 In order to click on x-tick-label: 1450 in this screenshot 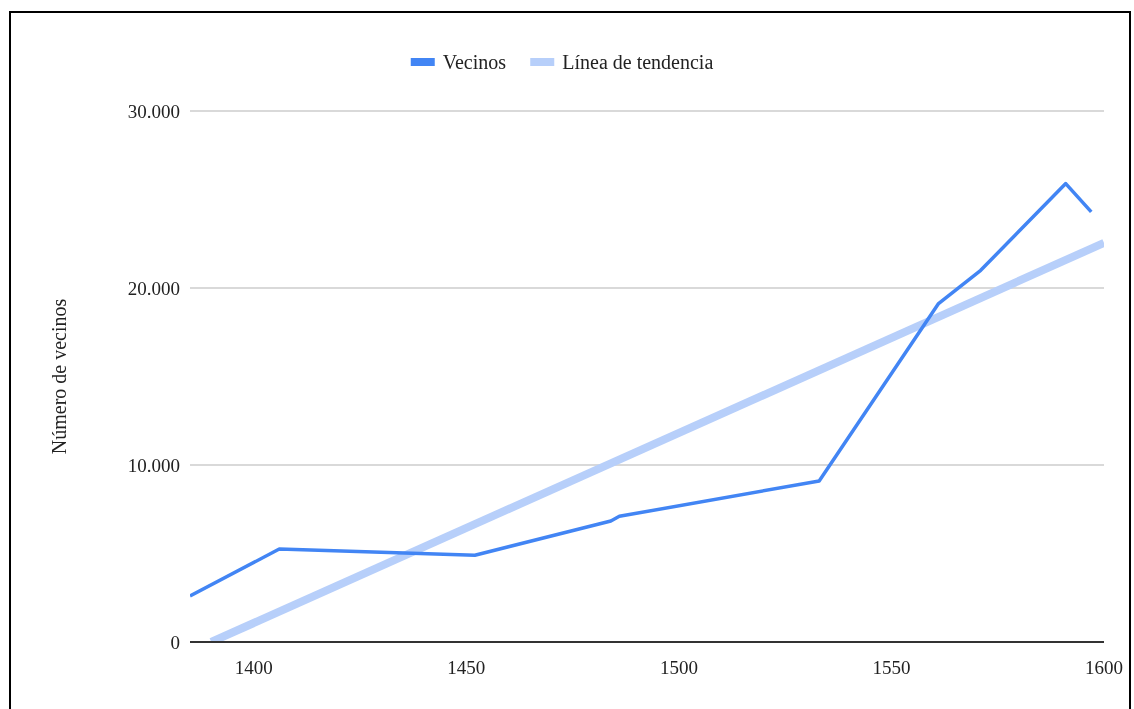, I will do `click(466, 667)`.